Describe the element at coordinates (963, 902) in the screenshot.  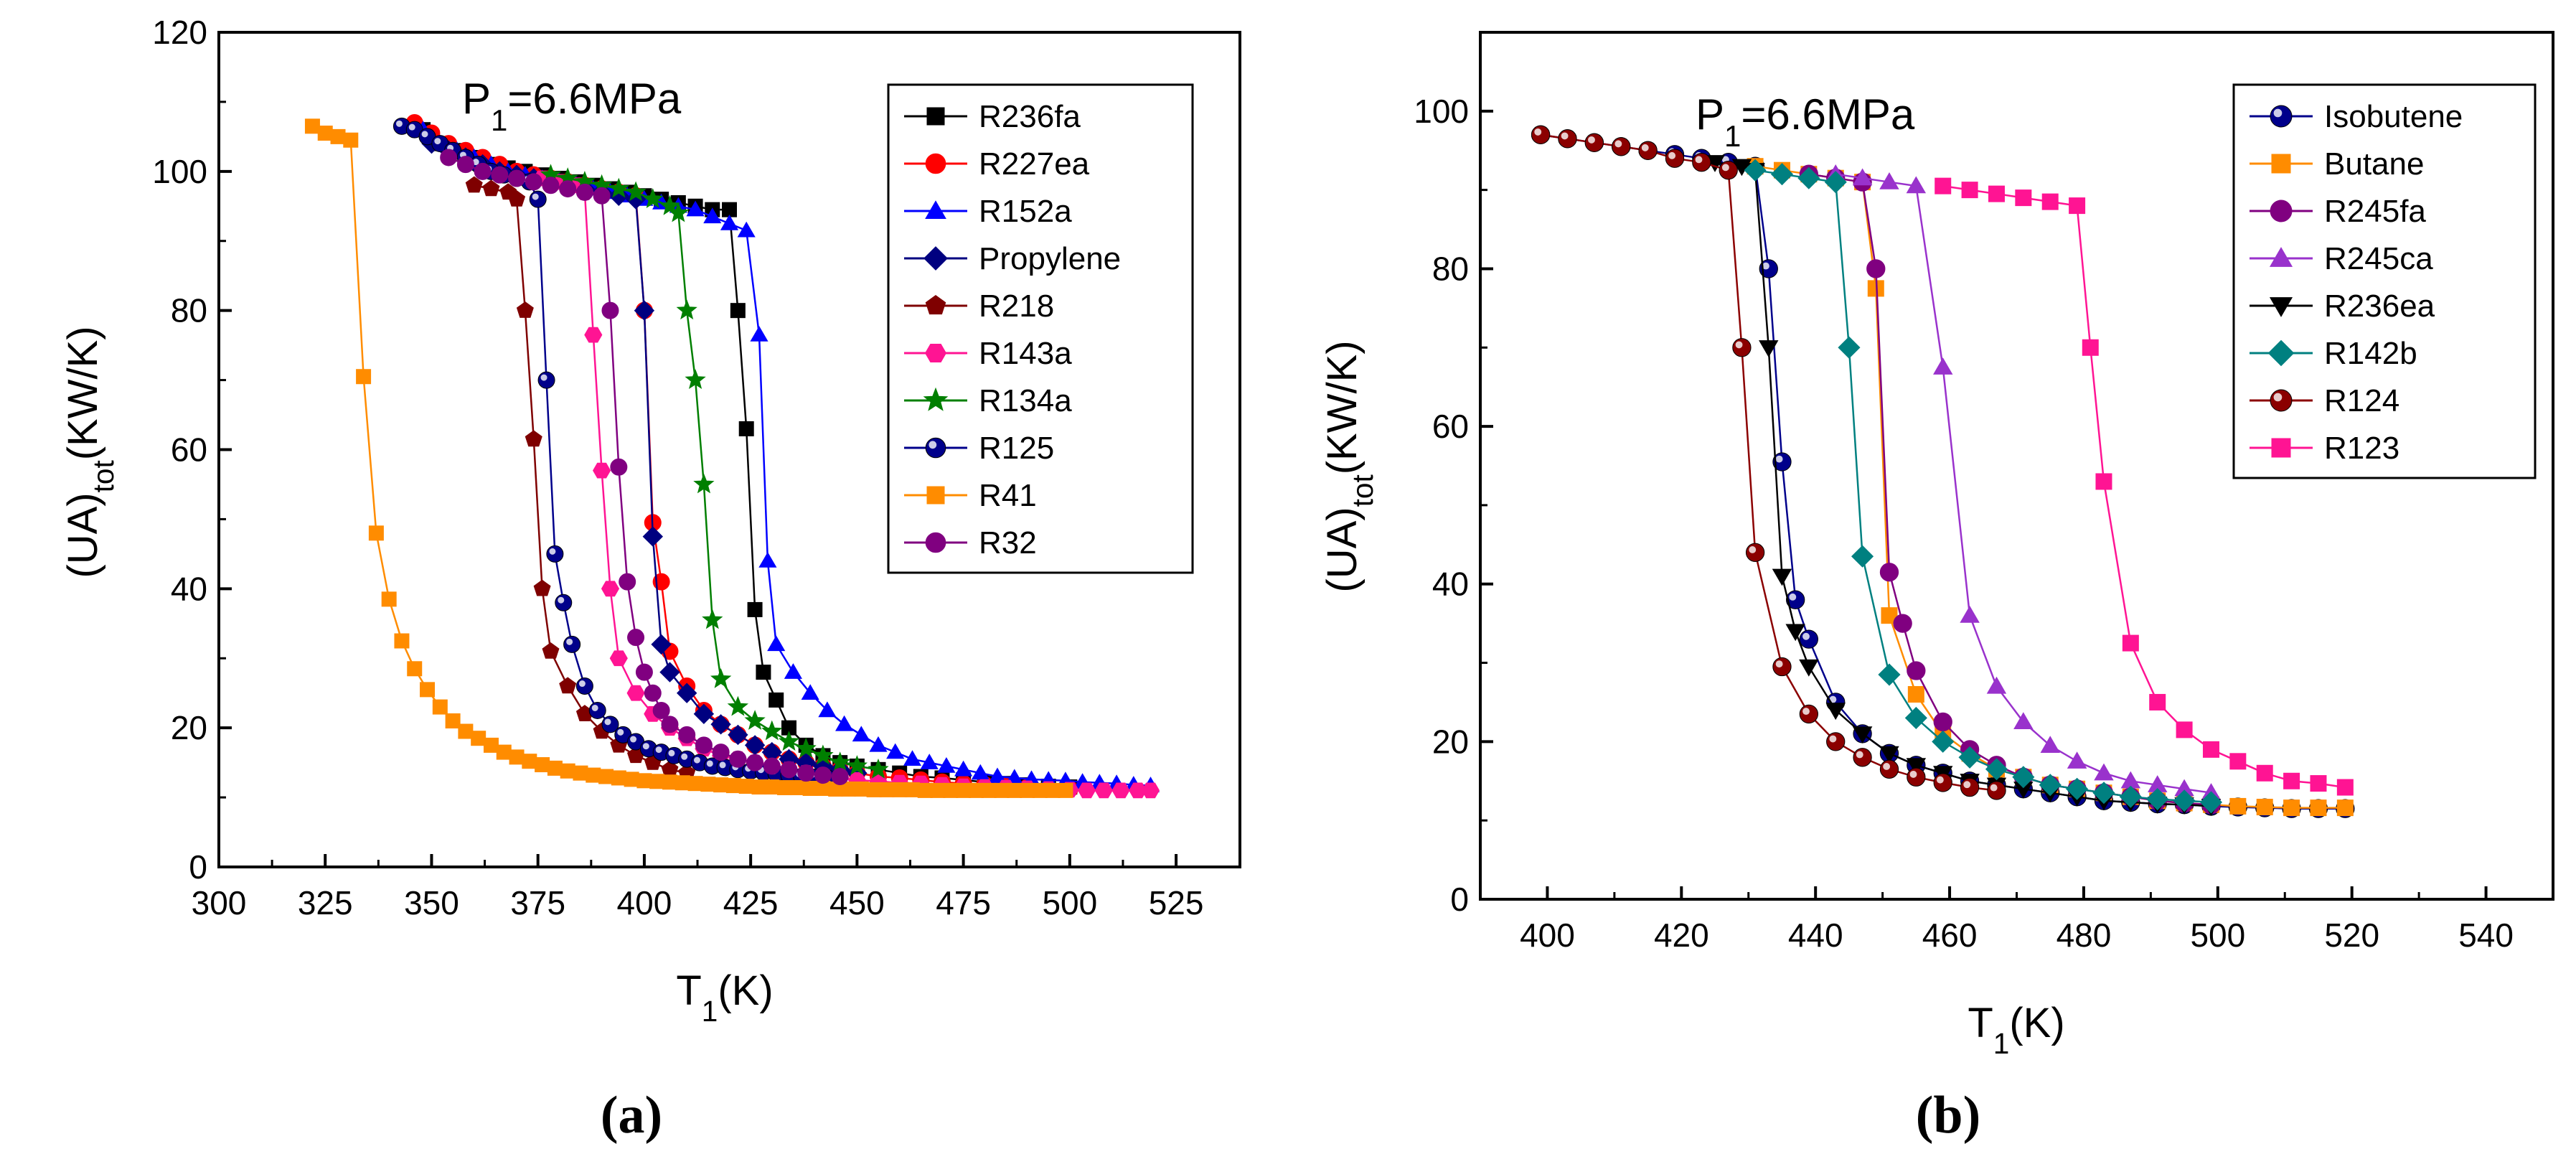
I see `x-tick-label: 475` at that location.